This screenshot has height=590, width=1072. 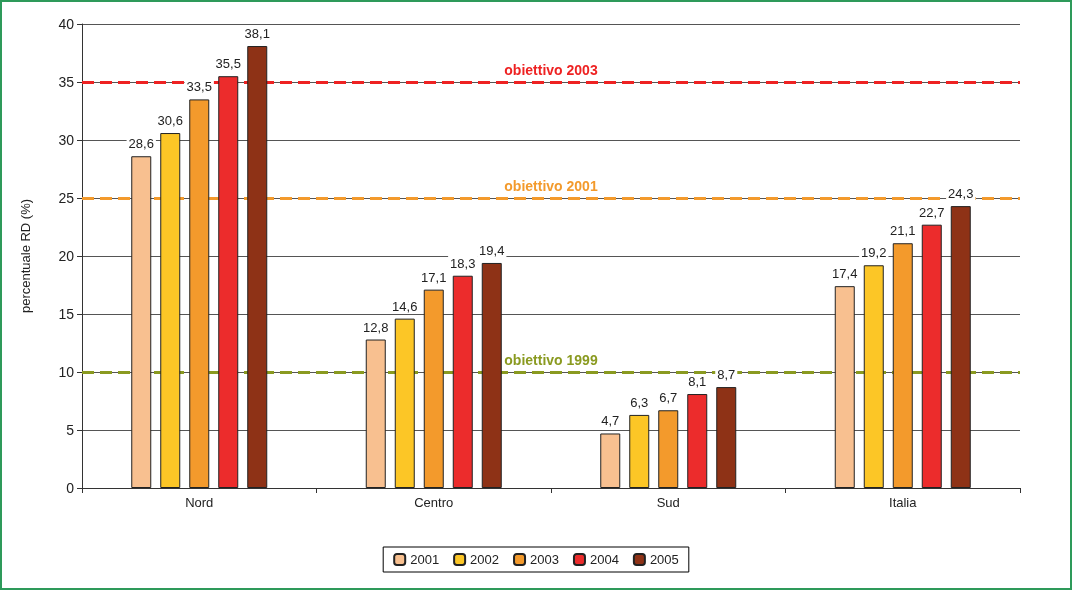 I want to click on legend-label: 2001, so click(x=425, y=559).